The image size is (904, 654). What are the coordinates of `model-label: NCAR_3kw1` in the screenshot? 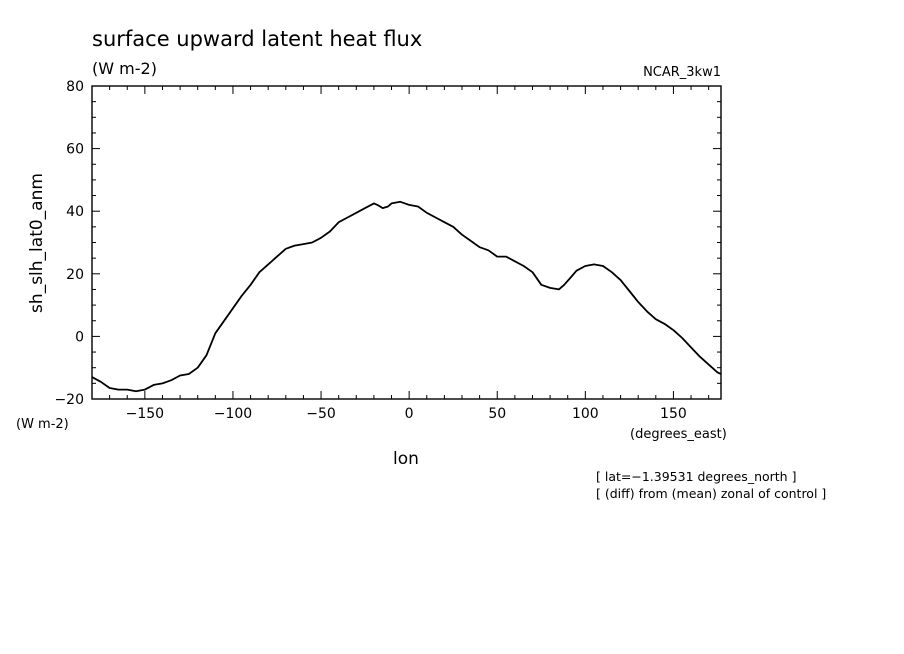 It's located at (682, 72).